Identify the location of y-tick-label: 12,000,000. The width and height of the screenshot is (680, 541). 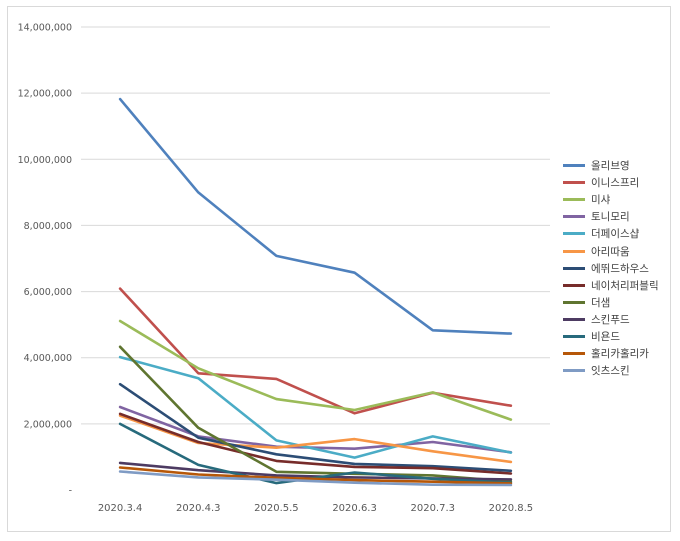
(45, 94).